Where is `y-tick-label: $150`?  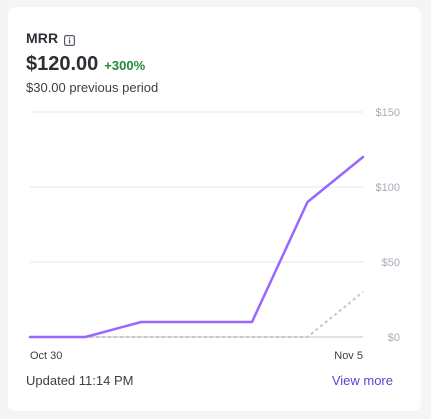
y-tick-label: $150 is located at coordinates (388, 113).